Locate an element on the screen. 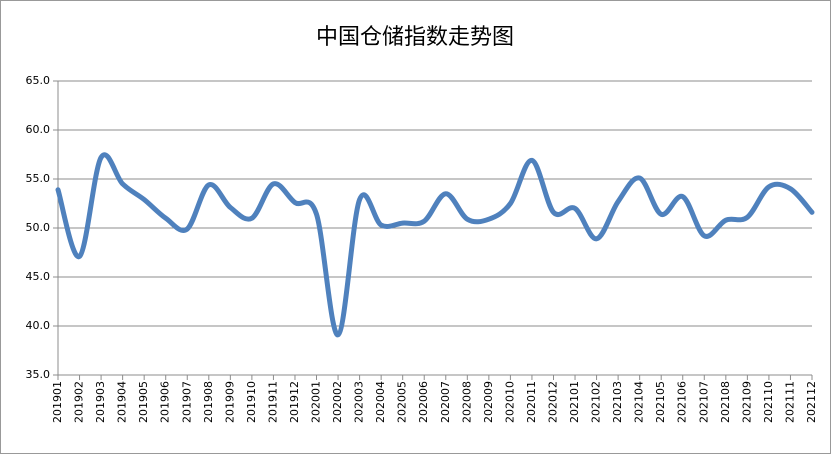 The image size is (831, 454). x-tick-label: 202112 is located at coordinates (811, 402).